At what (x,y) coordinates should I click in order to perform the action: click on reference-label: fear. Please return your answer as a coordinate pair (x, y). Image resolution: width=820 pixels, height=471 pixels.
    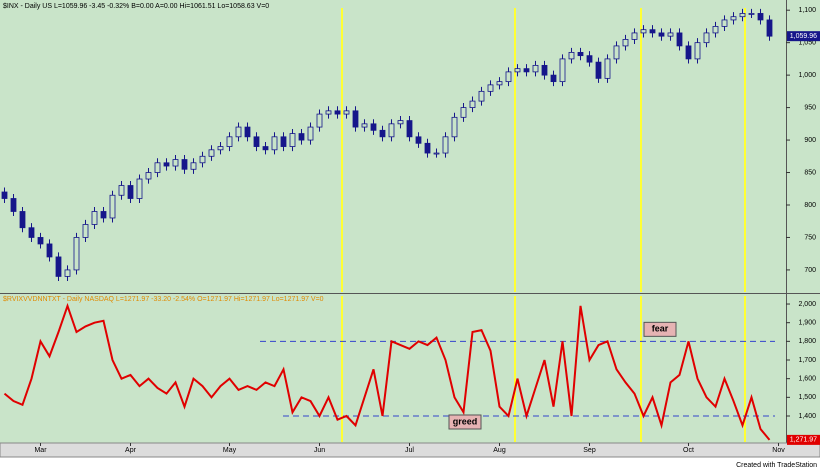
    Looking at the image, I should click on (660, 329).